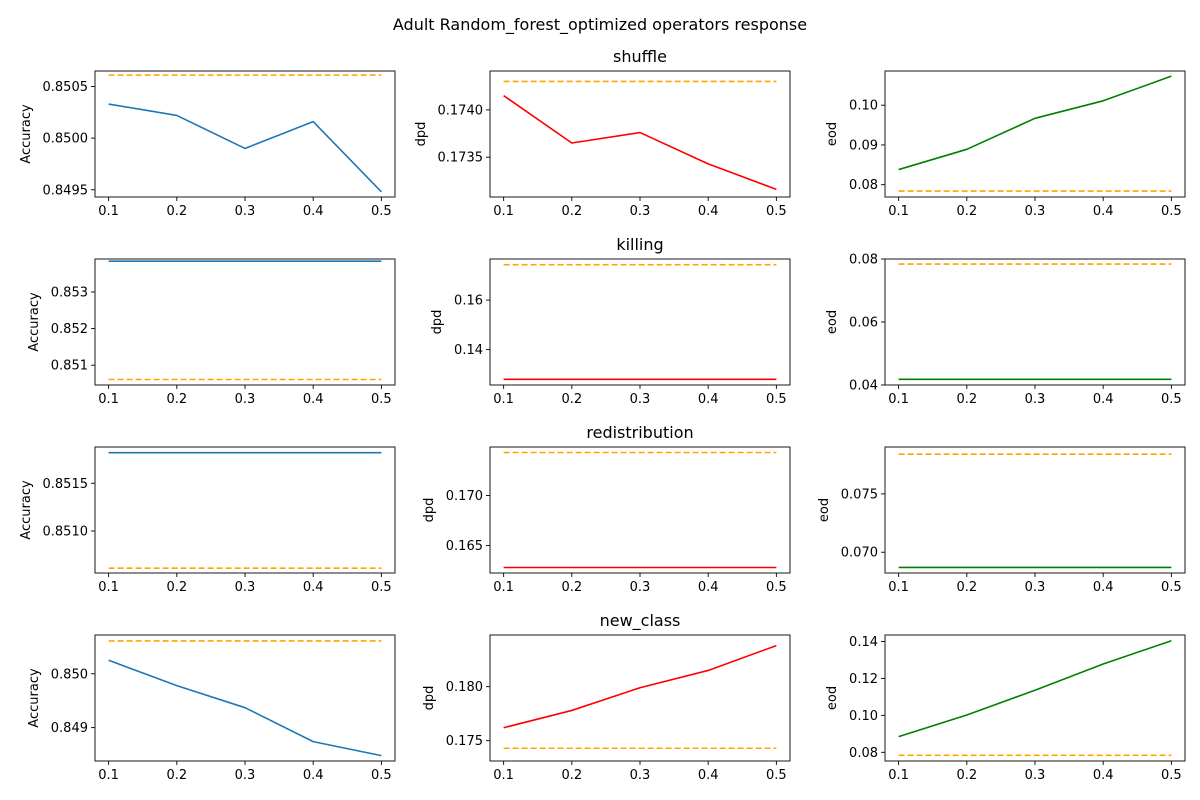 The width and height of the screenshot is (1200, 800). I want to click on y-tick-label: 0.850, so click(69, 674).